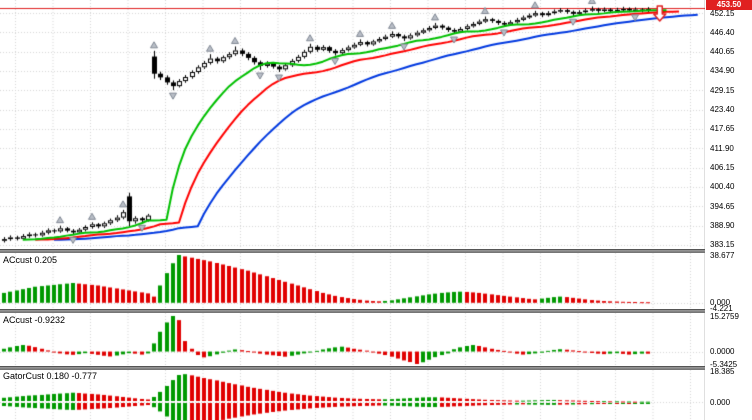 This screenshot has height=420, width=752. I want to click on indicator-level-label: -5.3425, so click(724, 364).